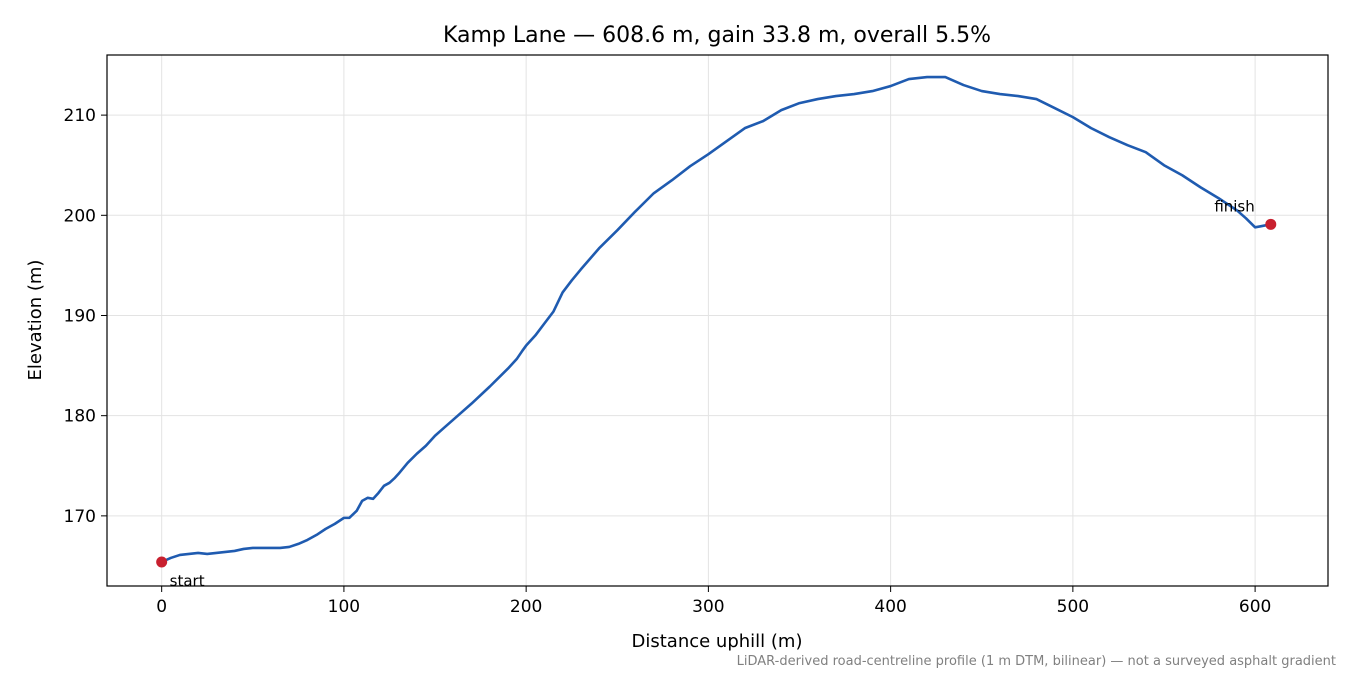 Image resolution: width=1350 pixels, height=675 pixels. What do you see at coordinates (35, 320) in the screenshot?
I see `y-axis-label: Elevation (m)` at bounding box center [35, 320].